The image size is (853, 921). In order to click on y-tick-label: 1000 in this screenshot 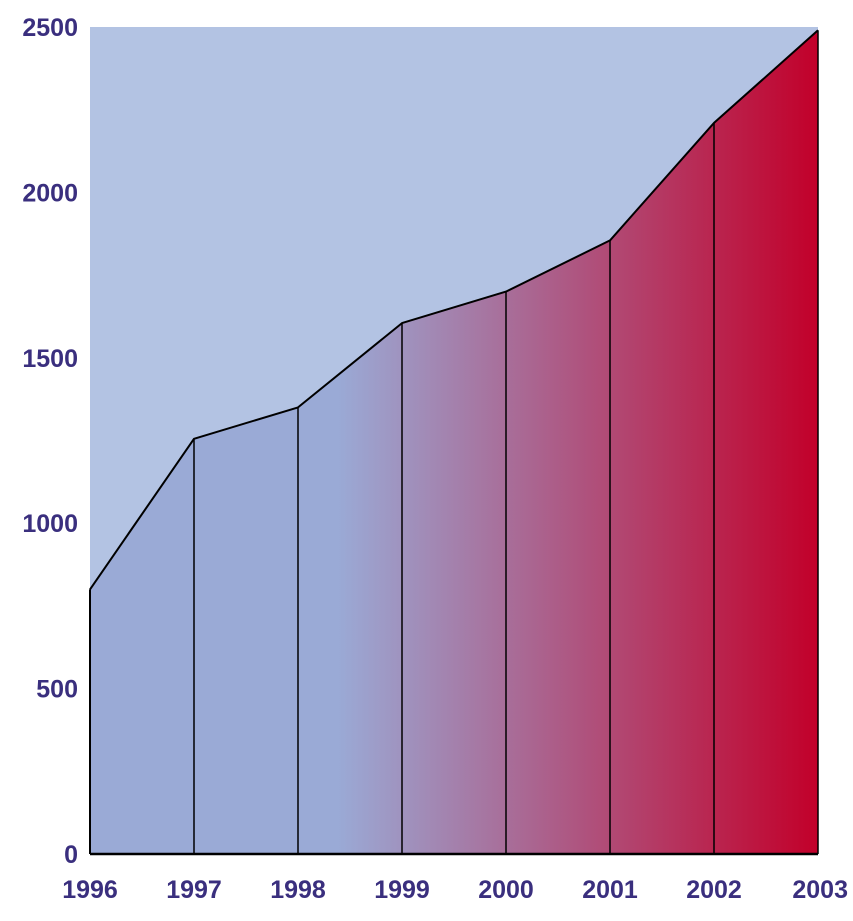, I will do `click(50, 524)`.